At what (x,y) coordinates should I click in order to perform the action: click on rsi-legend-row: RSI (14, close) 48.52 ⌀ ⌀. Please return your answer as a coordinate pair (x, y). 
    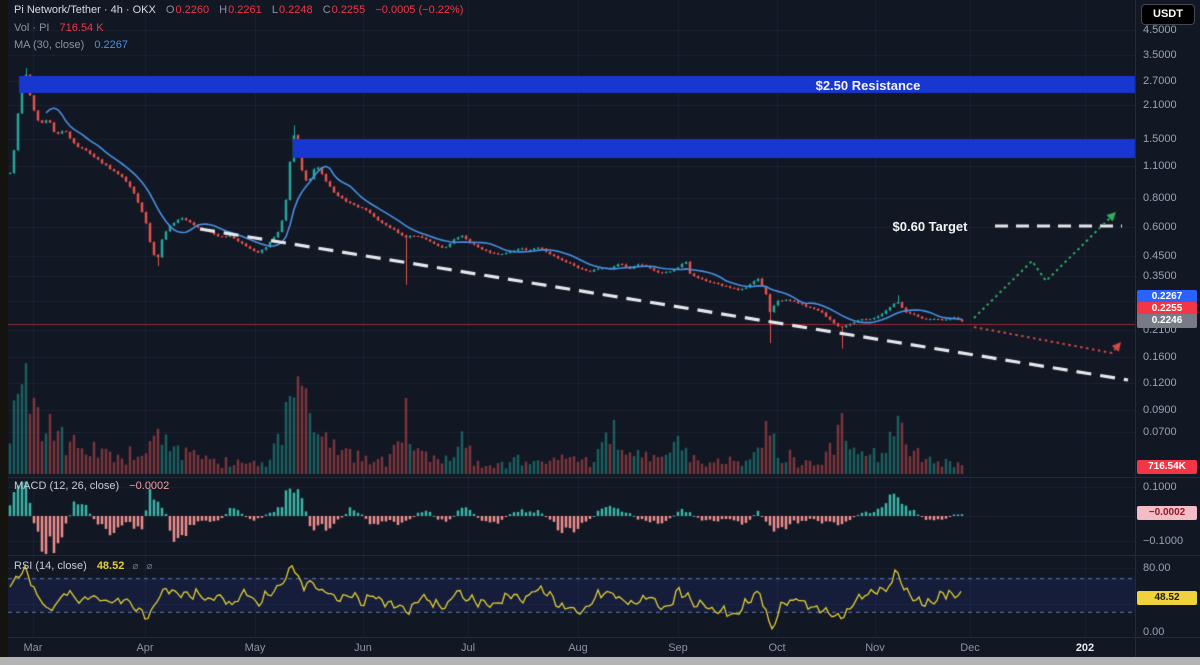
    Looking at the image, I should click on (83, 566).